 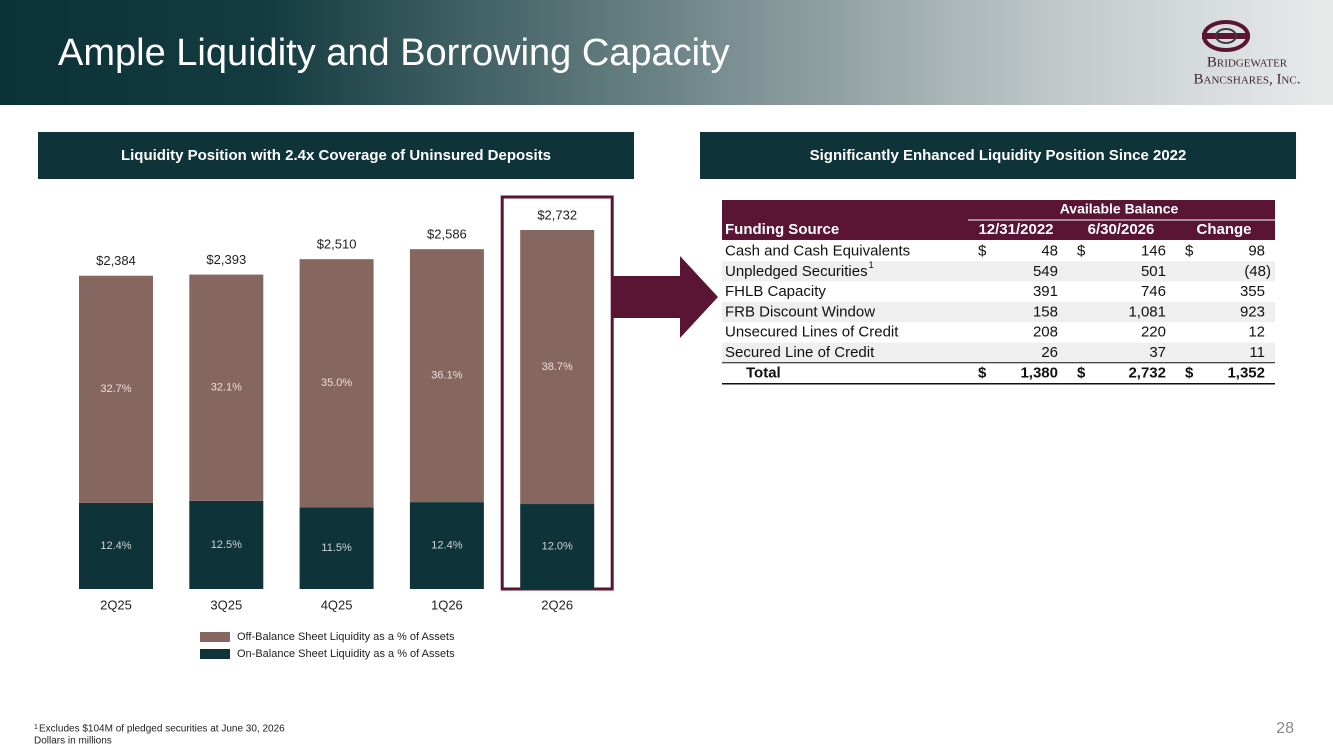 I want to click on segment-label: 35.0%, so click(x=336, y=383).